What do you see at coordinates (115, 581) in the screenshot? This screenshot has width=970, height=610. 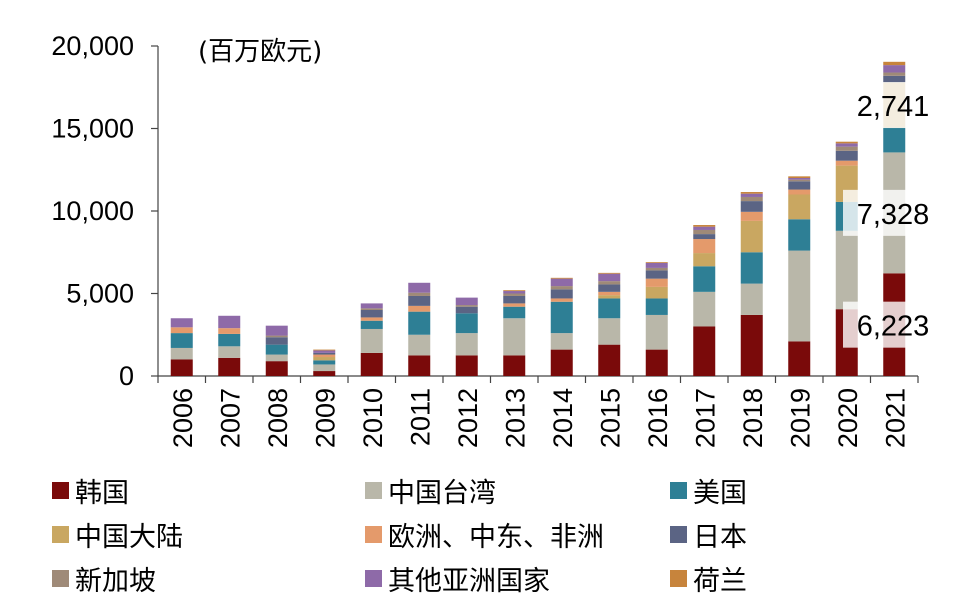 I see `legend-label: 新加坡` at bounding box center [115, 581].